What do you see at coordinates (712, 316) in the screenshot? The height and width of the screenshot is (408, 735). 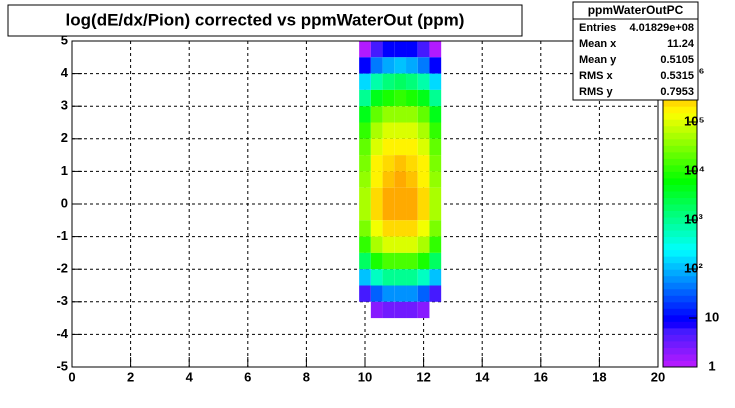 I see `z-tick-label: 10` at bounding box center [712, 316].